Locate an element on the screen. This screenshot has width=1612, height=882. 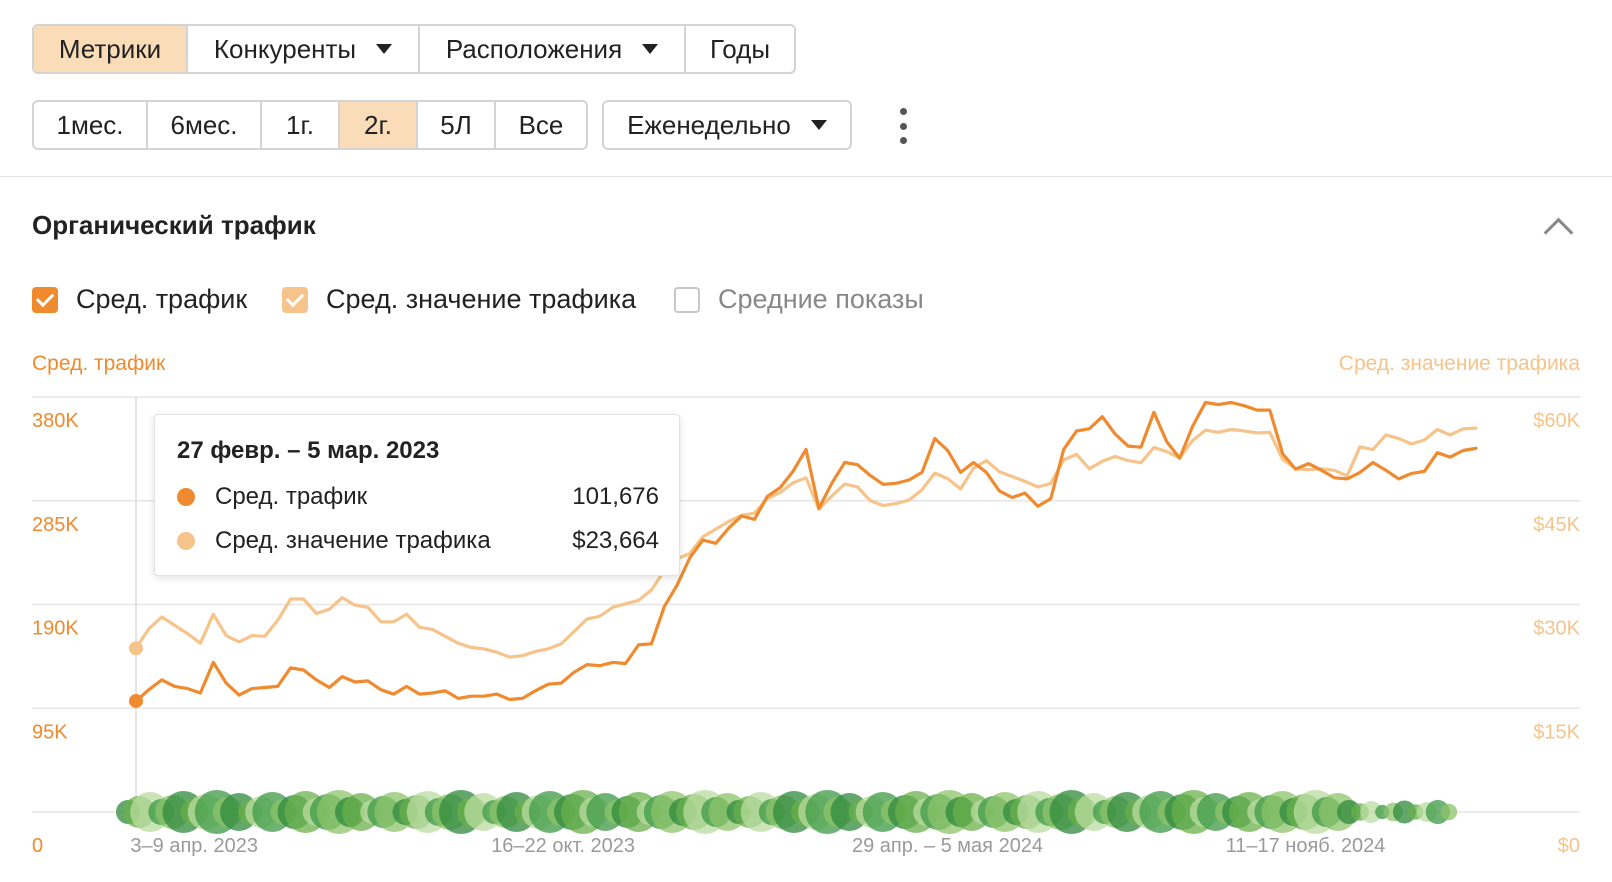
left-tick-label: 95K is located at coordinates (50, 732).